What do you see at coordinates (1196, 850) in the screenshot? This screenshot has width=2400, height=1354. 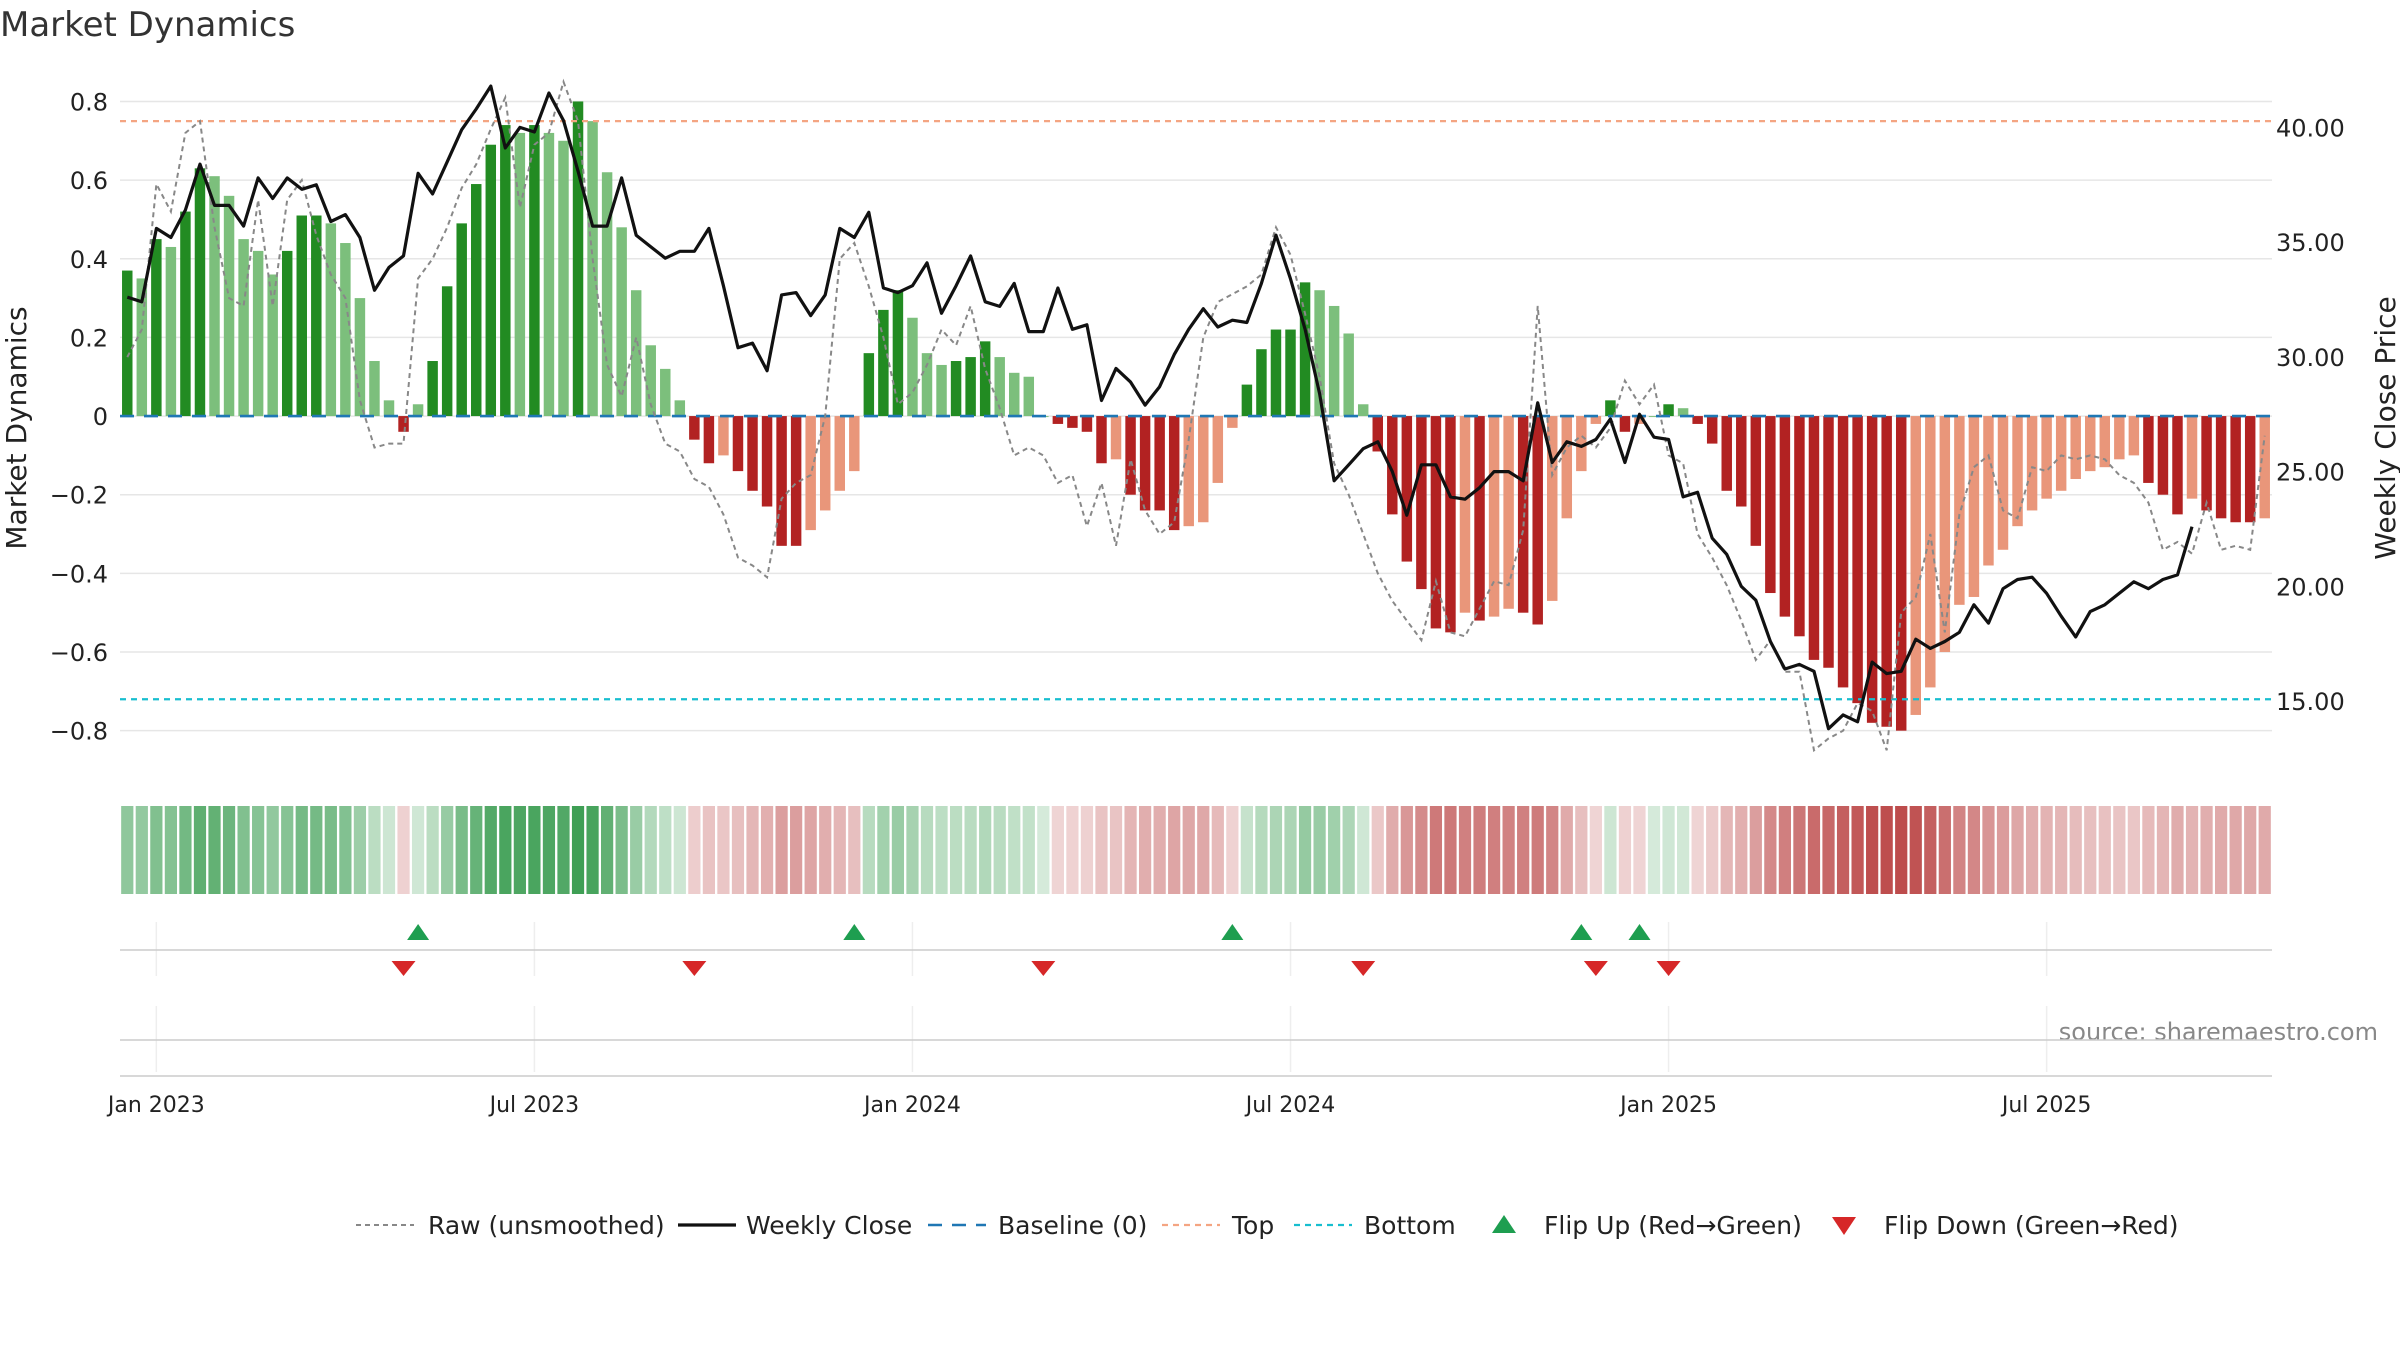 I see `regime-color-strip` at bounding box center [1196, 850].